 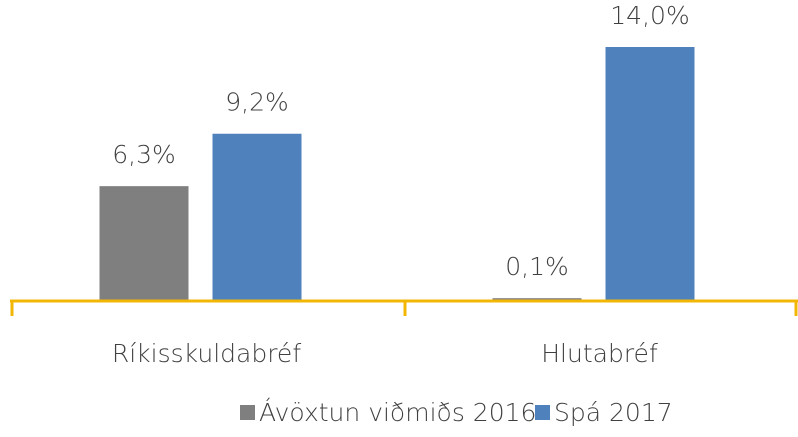 What do you see at coordinates (599, 353) in the screenshot?
I see `x-tick-label: Hlutabréf` at bounding box center [599, 353].